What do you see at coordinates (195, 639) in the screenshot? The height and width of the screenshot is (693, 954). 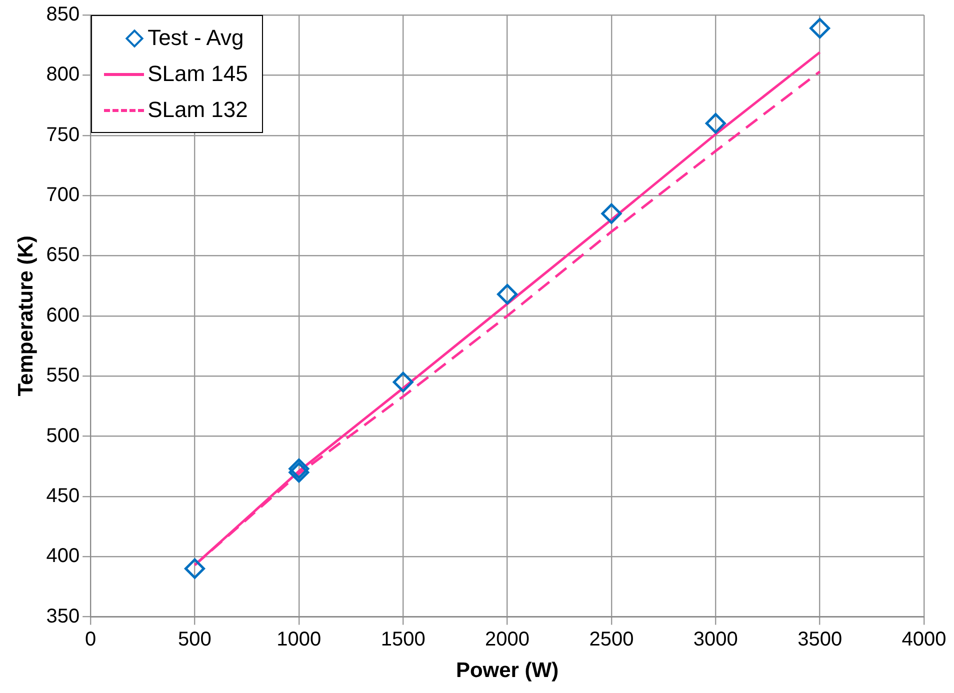 I see `x-tick-label: 500` at bounding box center [195, 639].